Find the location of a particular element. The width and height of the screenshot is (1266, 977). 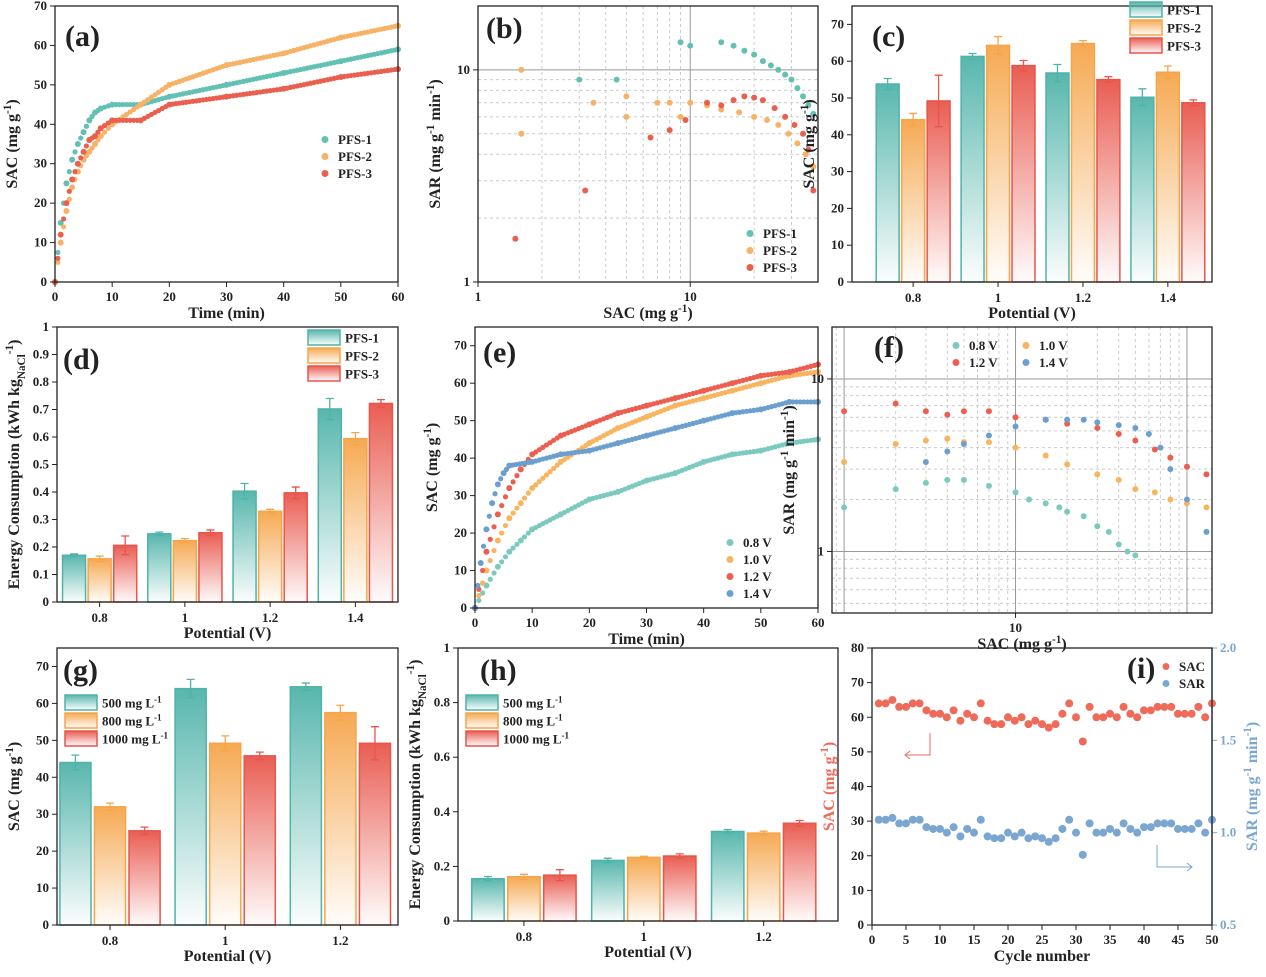

y-tick-label: 30 is located at coordinates (837, 171).